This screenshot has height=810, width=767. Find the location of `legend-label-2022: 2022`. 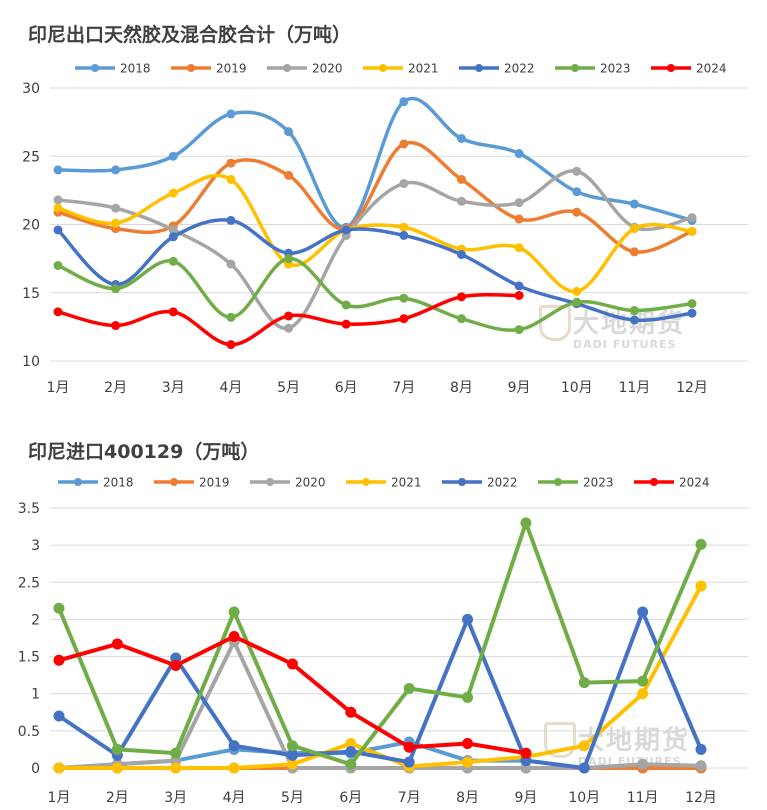

legend-label-2022: 2022 is located at coordinates (502, 483).